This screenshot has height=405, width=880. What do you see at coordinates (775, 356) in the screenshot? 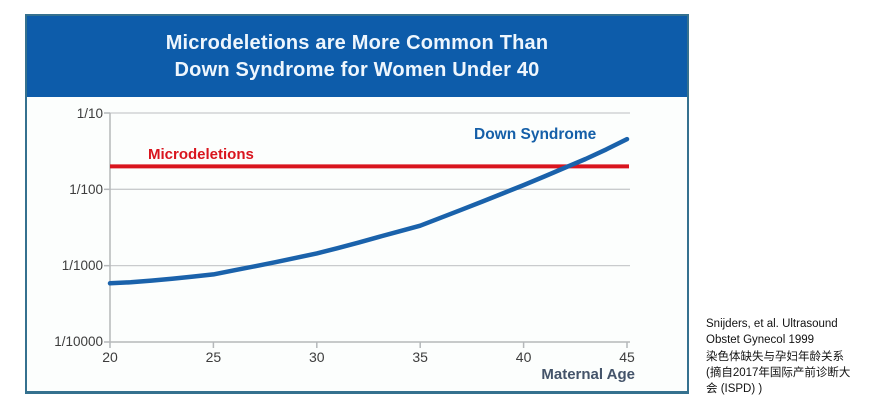
I see `citation-line-3: 染色体缺失与孕妇年龄关系` at bounding box center [775, 356].